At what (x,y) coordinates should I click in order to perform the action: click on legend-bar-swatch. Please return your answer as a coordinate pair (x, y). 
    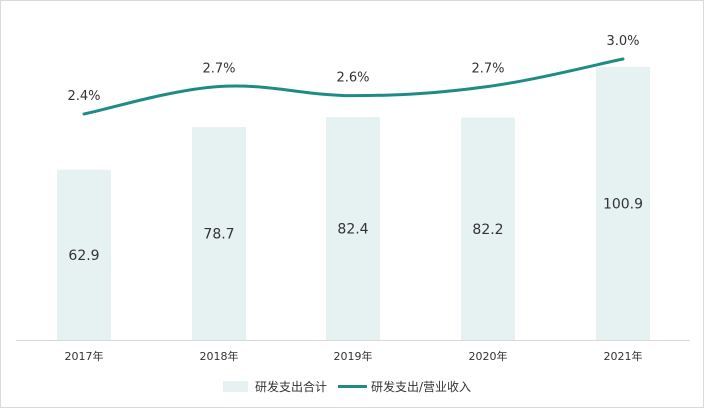
    Looking at the image, I should click on (235, 386).